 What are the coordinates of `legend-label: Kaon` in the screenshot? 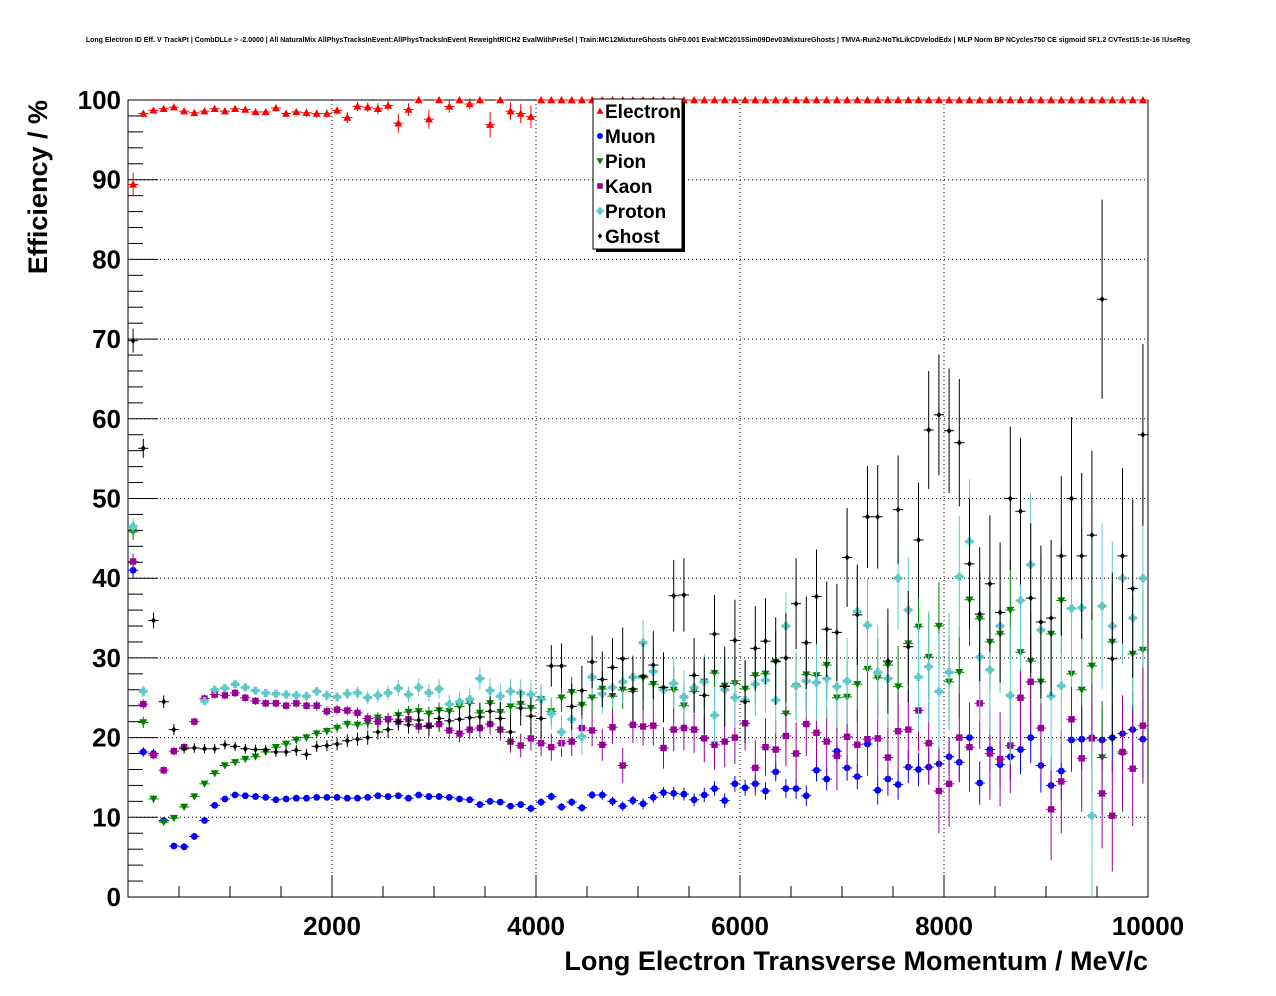 It's located at (629, 187).